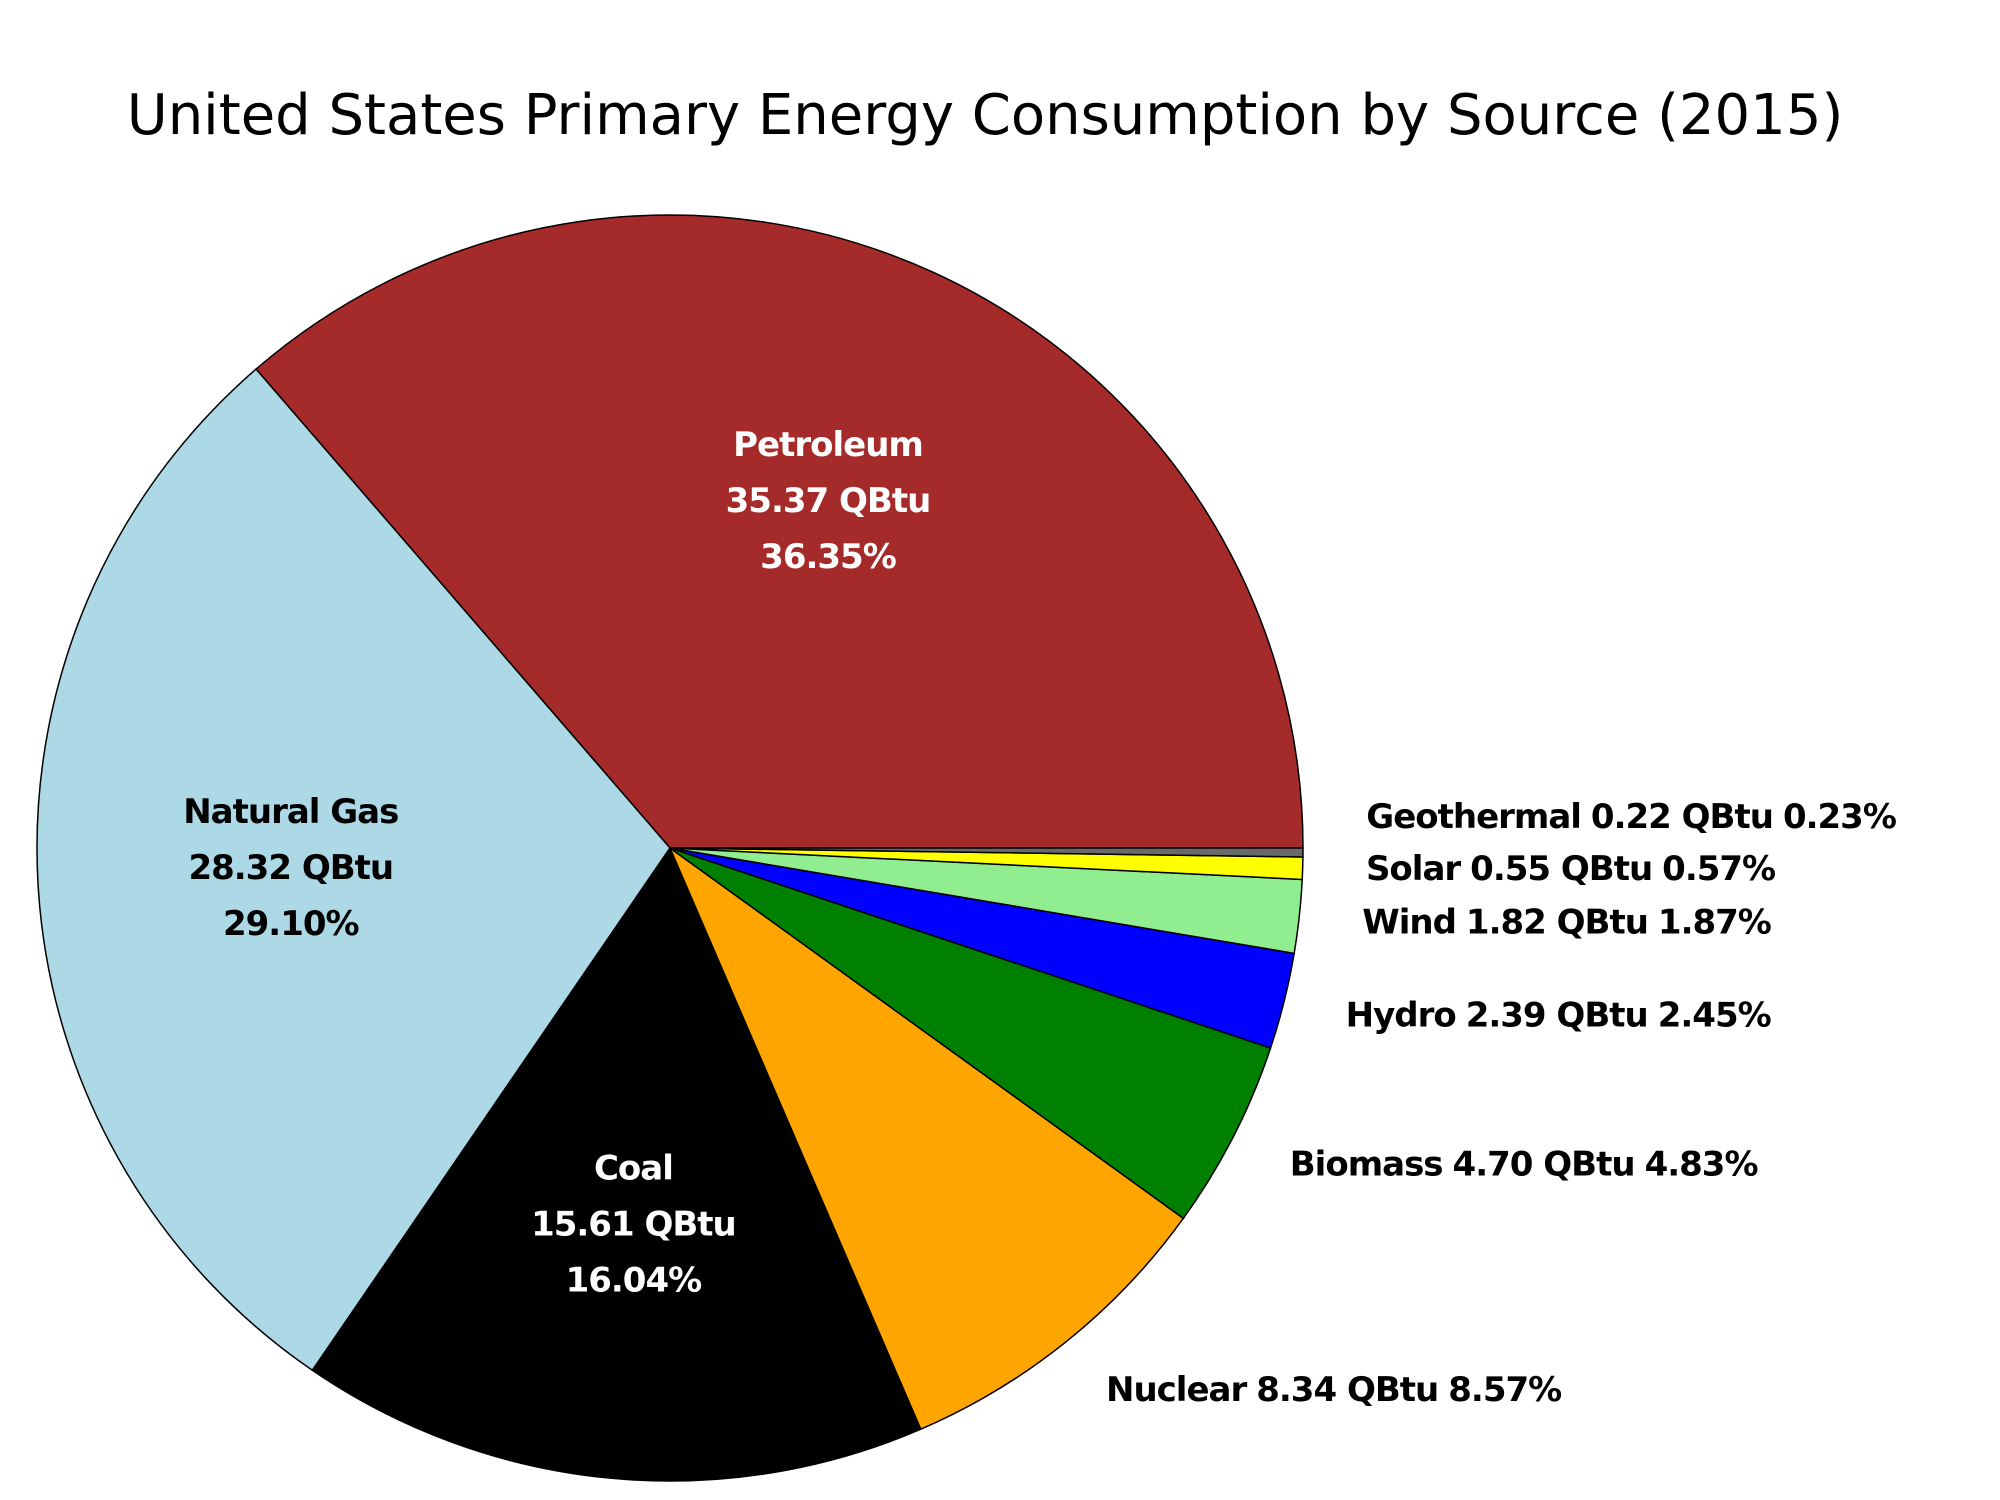 This screenshot has width=2000, height=1500. What do you see at coordinates (1718, 869) in the screenshot?
I see `label-part: 0.57%` at bounding box center [1718, 869].